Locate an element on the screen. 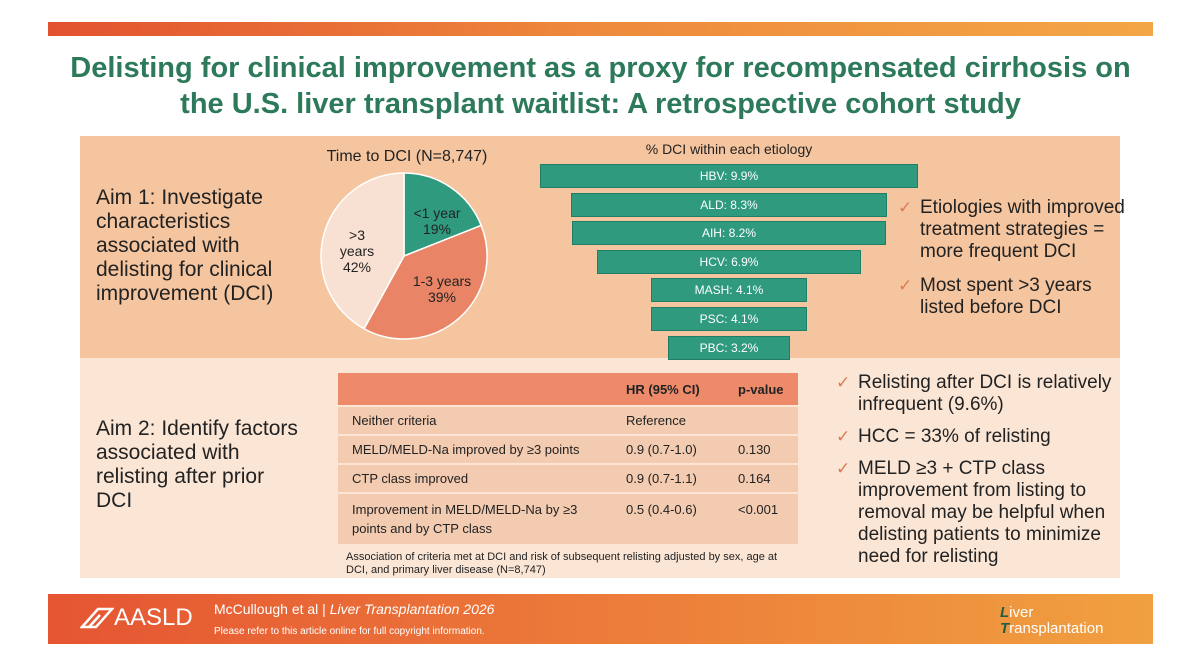  funnel-bar-ald: ALD: 8.3% is located at coordinates (729, 204).